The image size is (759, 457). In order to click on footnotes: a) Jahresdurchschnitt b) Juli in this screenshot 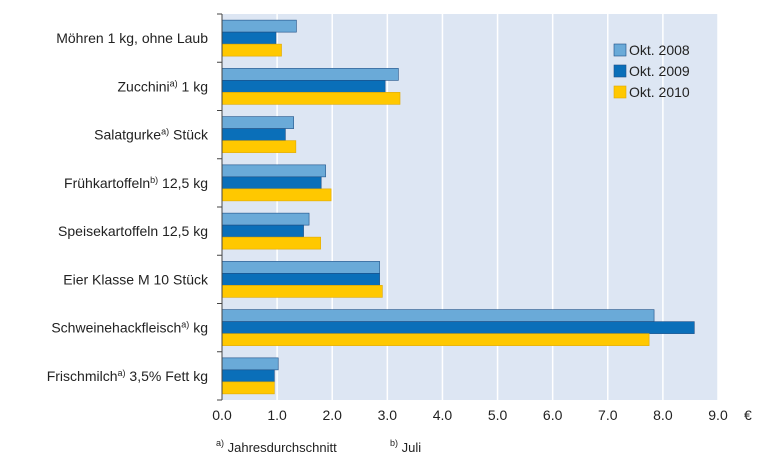, I will do `click(318, 446)`.